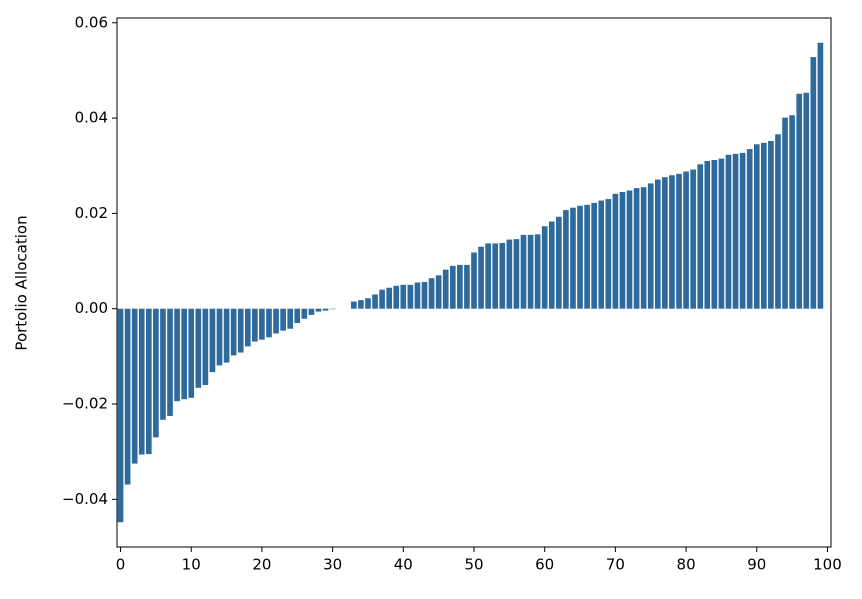  What do you see at coordinates (473, 565) in the screenshot?
I see `x-tick-label: 50` at bounding box center [473, 565].